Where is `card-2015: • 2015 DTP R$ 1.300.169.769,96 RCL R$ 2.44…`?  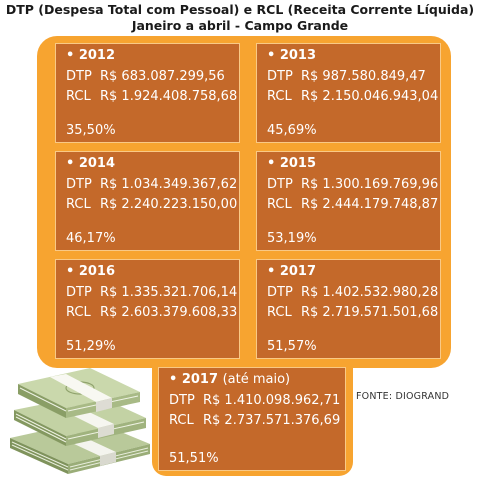 card-2015: • 2015 DTP R$ 1.300.169.769,96 RCL R$ 2.44… is located at coordinates (348, 201).